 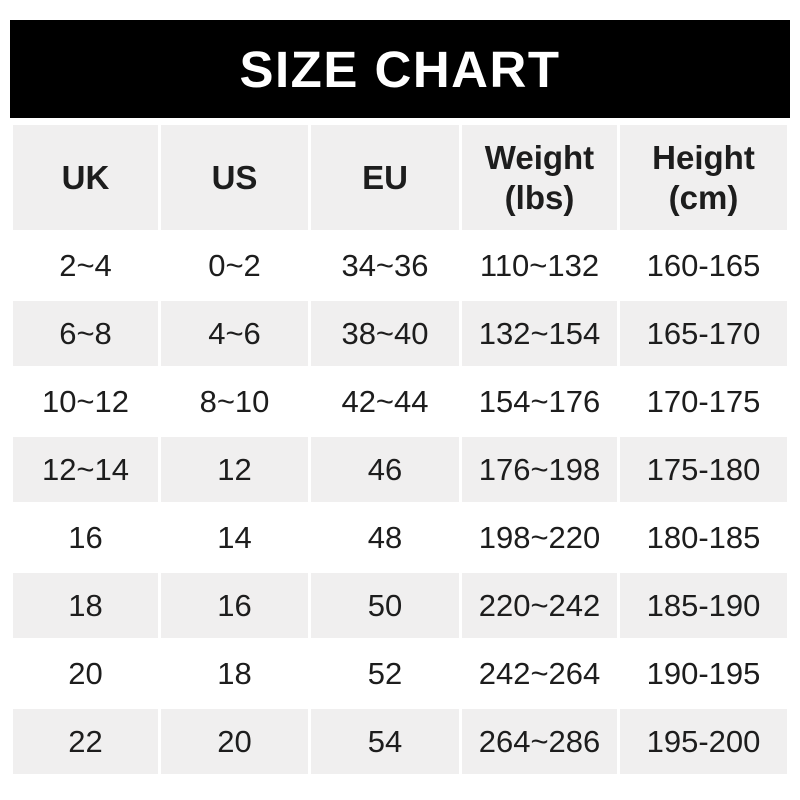 I want to click on table-row: 6~8 4~6 38~40 132~154 165-170, so click(x=400, y=333).